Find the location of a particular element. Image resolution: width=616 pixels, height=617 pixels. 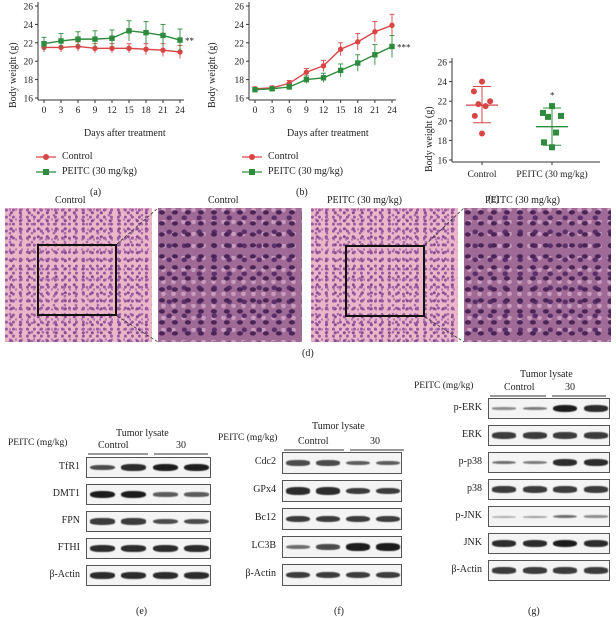

wb-f-lysate: Tumor lysate is located at coordinates (338, 426).